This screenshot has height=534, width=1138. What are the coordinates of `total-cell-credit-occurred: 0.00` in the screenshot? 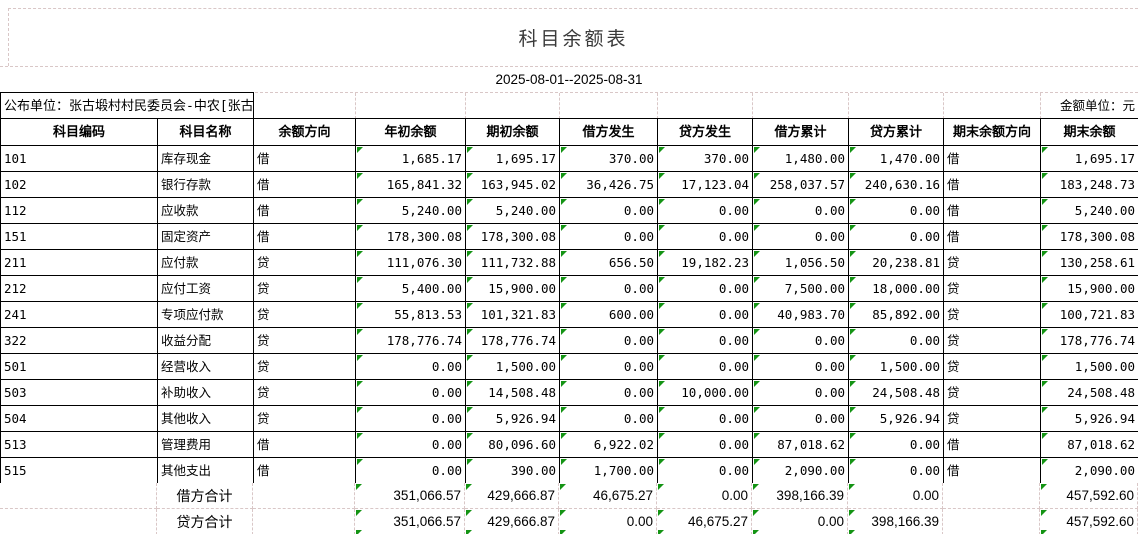 It's located at (704, 496).